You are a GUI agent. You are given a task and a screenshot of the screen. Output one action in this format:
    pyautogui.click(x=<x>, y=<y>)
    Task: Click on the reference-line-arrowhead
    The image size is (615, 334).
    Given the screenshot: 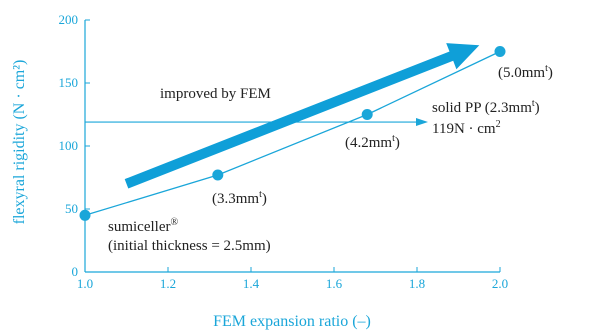 What is the action you would take?
    pyautogui.click(x=422, y=122)
    